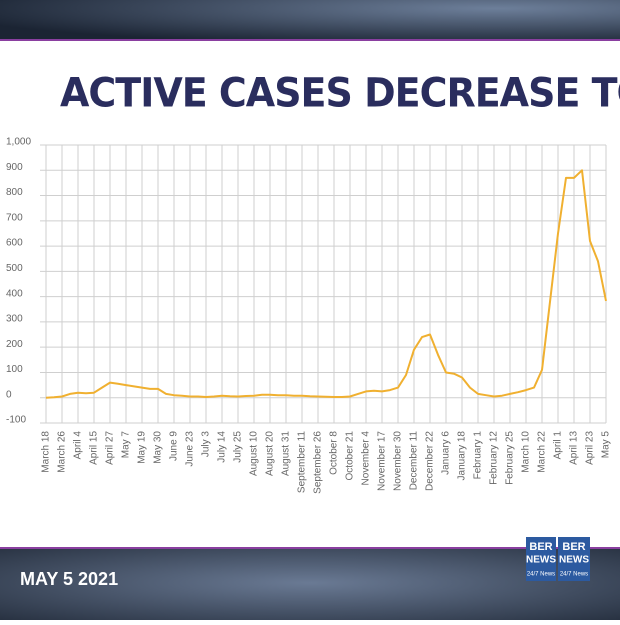 This screenshot has height=625, width=620. Describe the element at coordinates (446, 453) in the screenshot. I see `x-tick-label: January 6` at that location.